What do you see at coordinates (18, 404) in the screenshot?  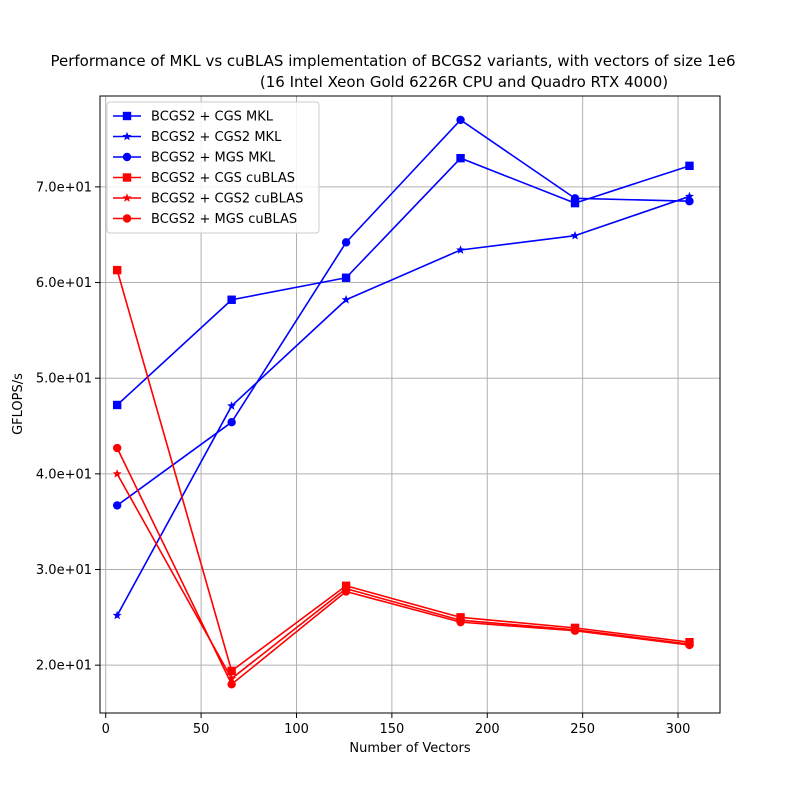 I see `y-axis-label: GFLOPS/s` at bounding box center [18, 404].